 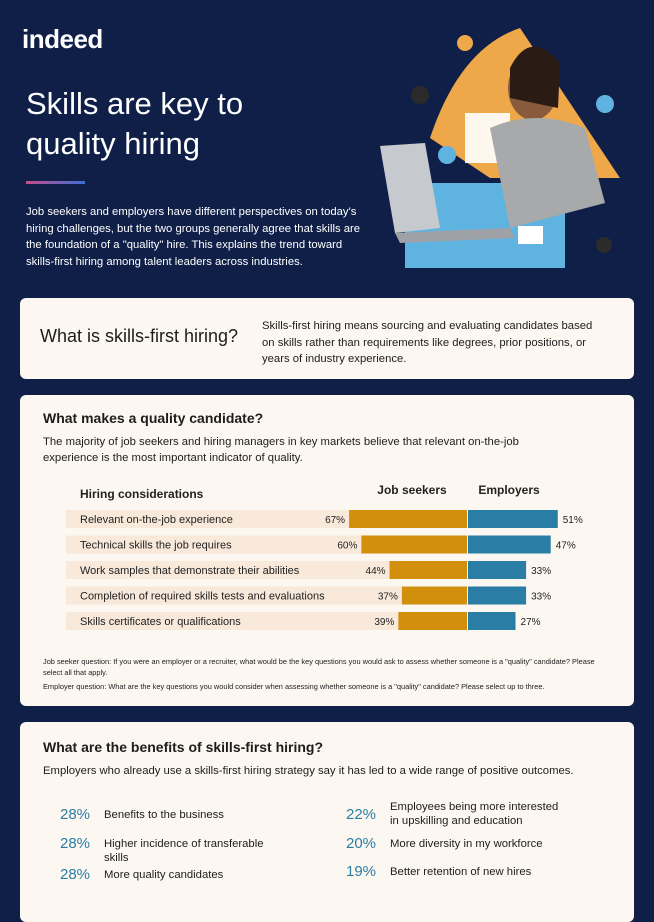 What do you see at coordinates (184, 851) in the screenshot?
I see `benefit-label: Higher incidence of transferable skills` at bounding box center [184, 851].